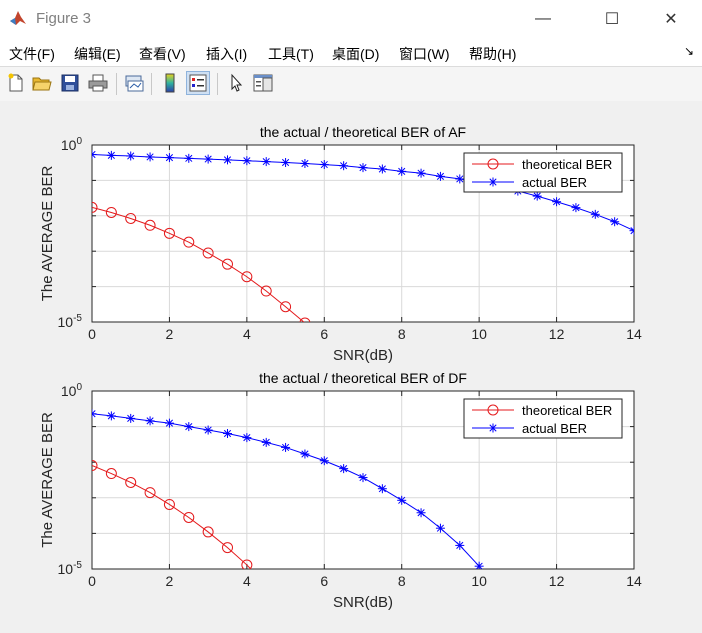 The height and width of the screenshot is (633, 702). I want to click on menu-help: 帮助(H), so click(493, 54).